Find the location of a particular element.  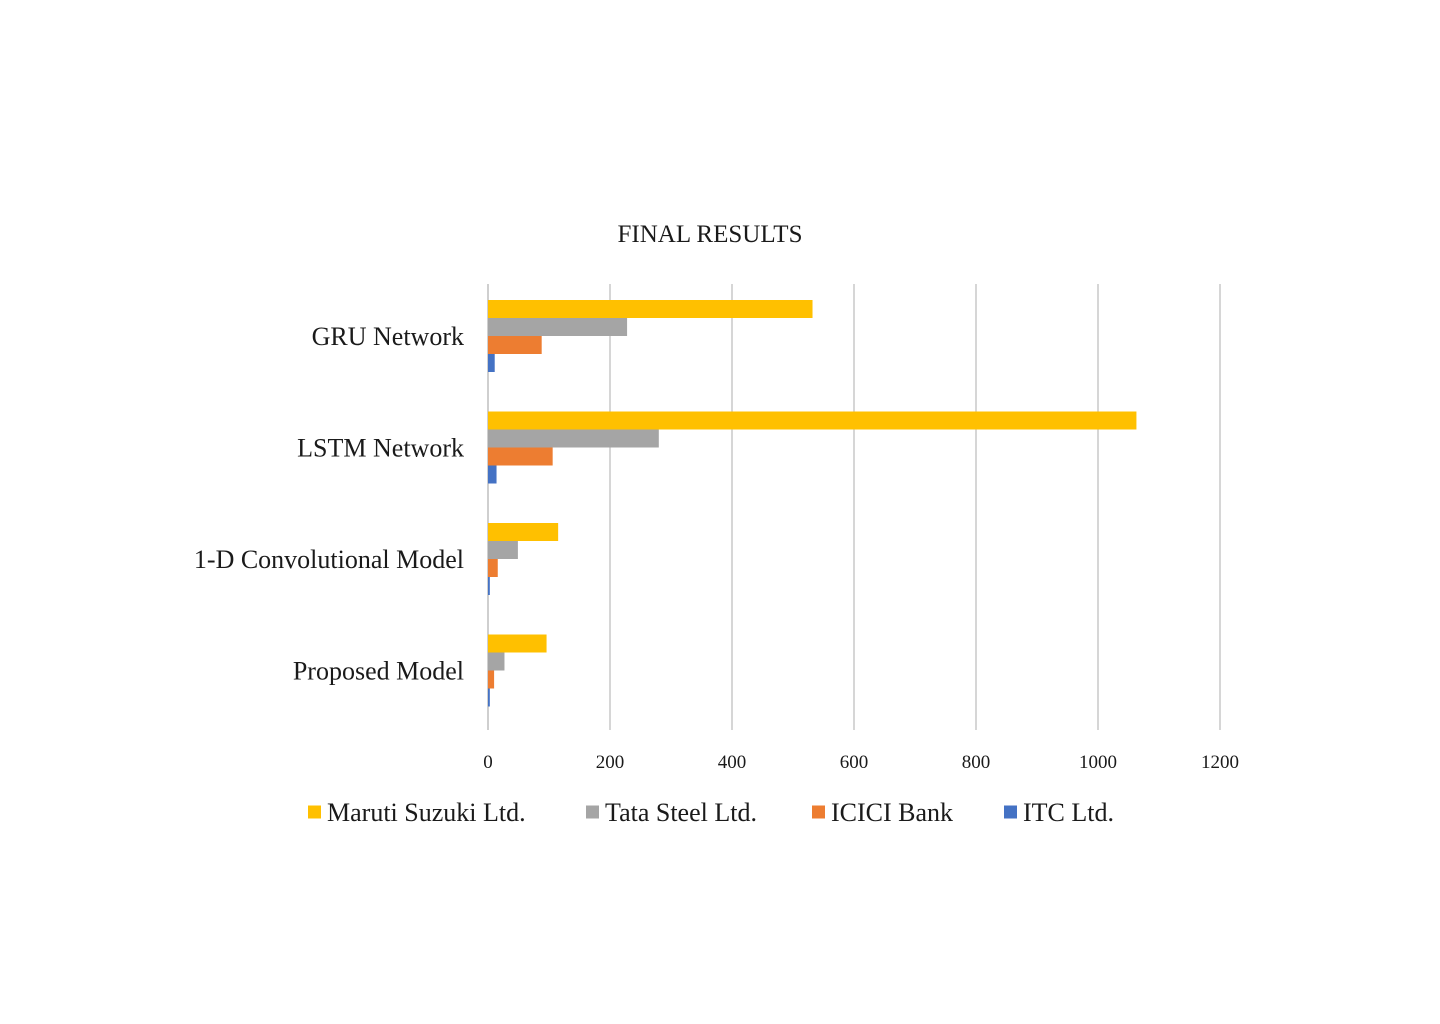

chart-title: FINAL RESULTS is located at coordinates (710, 234).